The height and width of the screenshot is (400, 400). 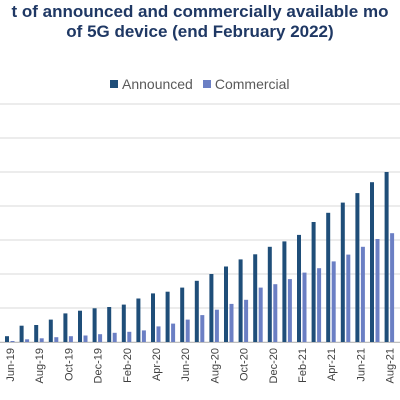 What do you see at coordinates (215, 365) in the screenshot?
I see `x-tick-label: Aug-20` at bounding box center [215, 365].